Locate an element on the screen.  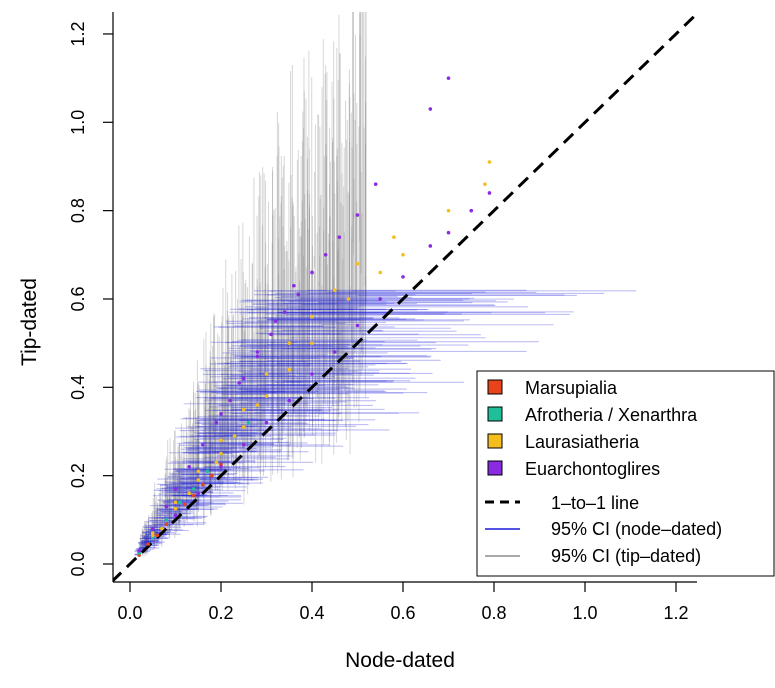
x-ticks: 0.0 0.2 0.4 0.6 0.8 1.0 1.2 is located at coordinates (403, 602).